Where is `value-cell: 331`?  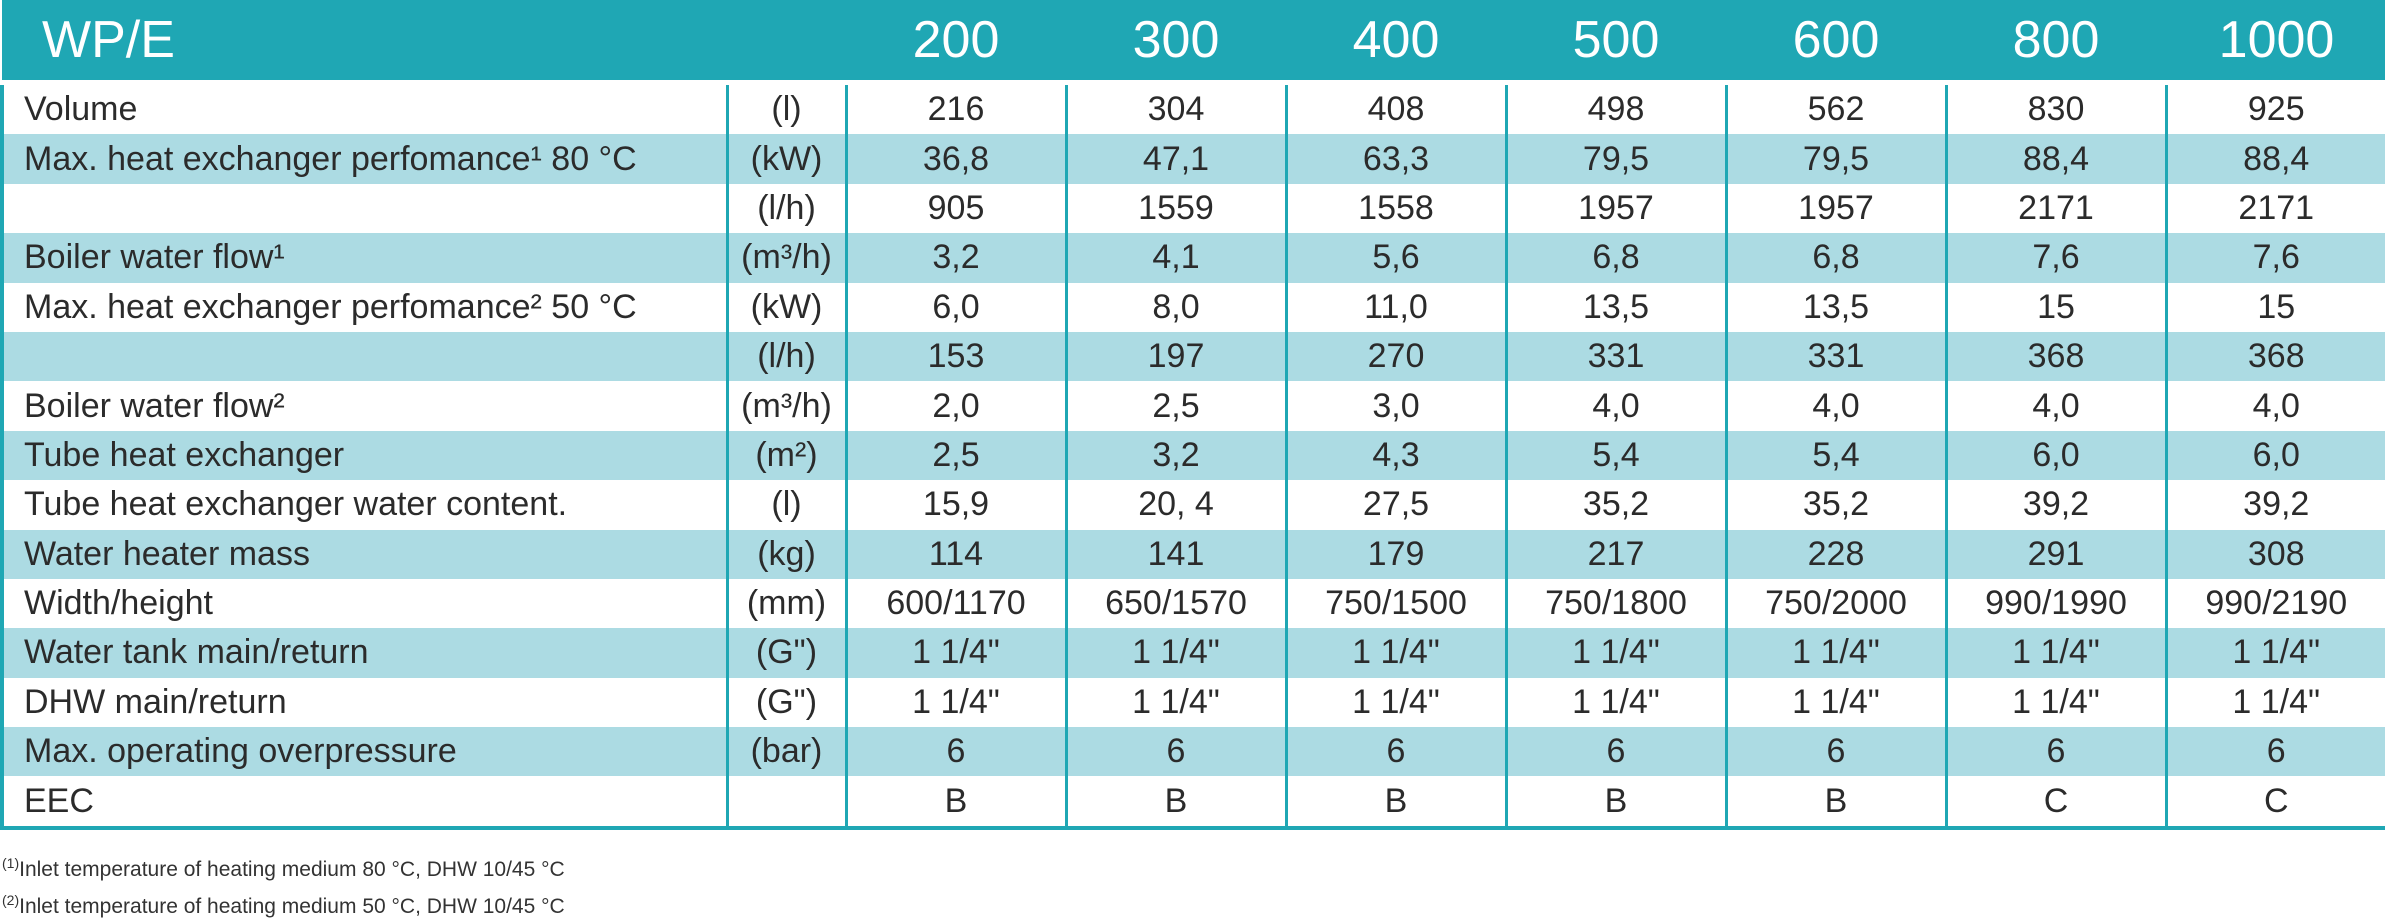 value-cell: 331 is located at coordinates (1615, 356).